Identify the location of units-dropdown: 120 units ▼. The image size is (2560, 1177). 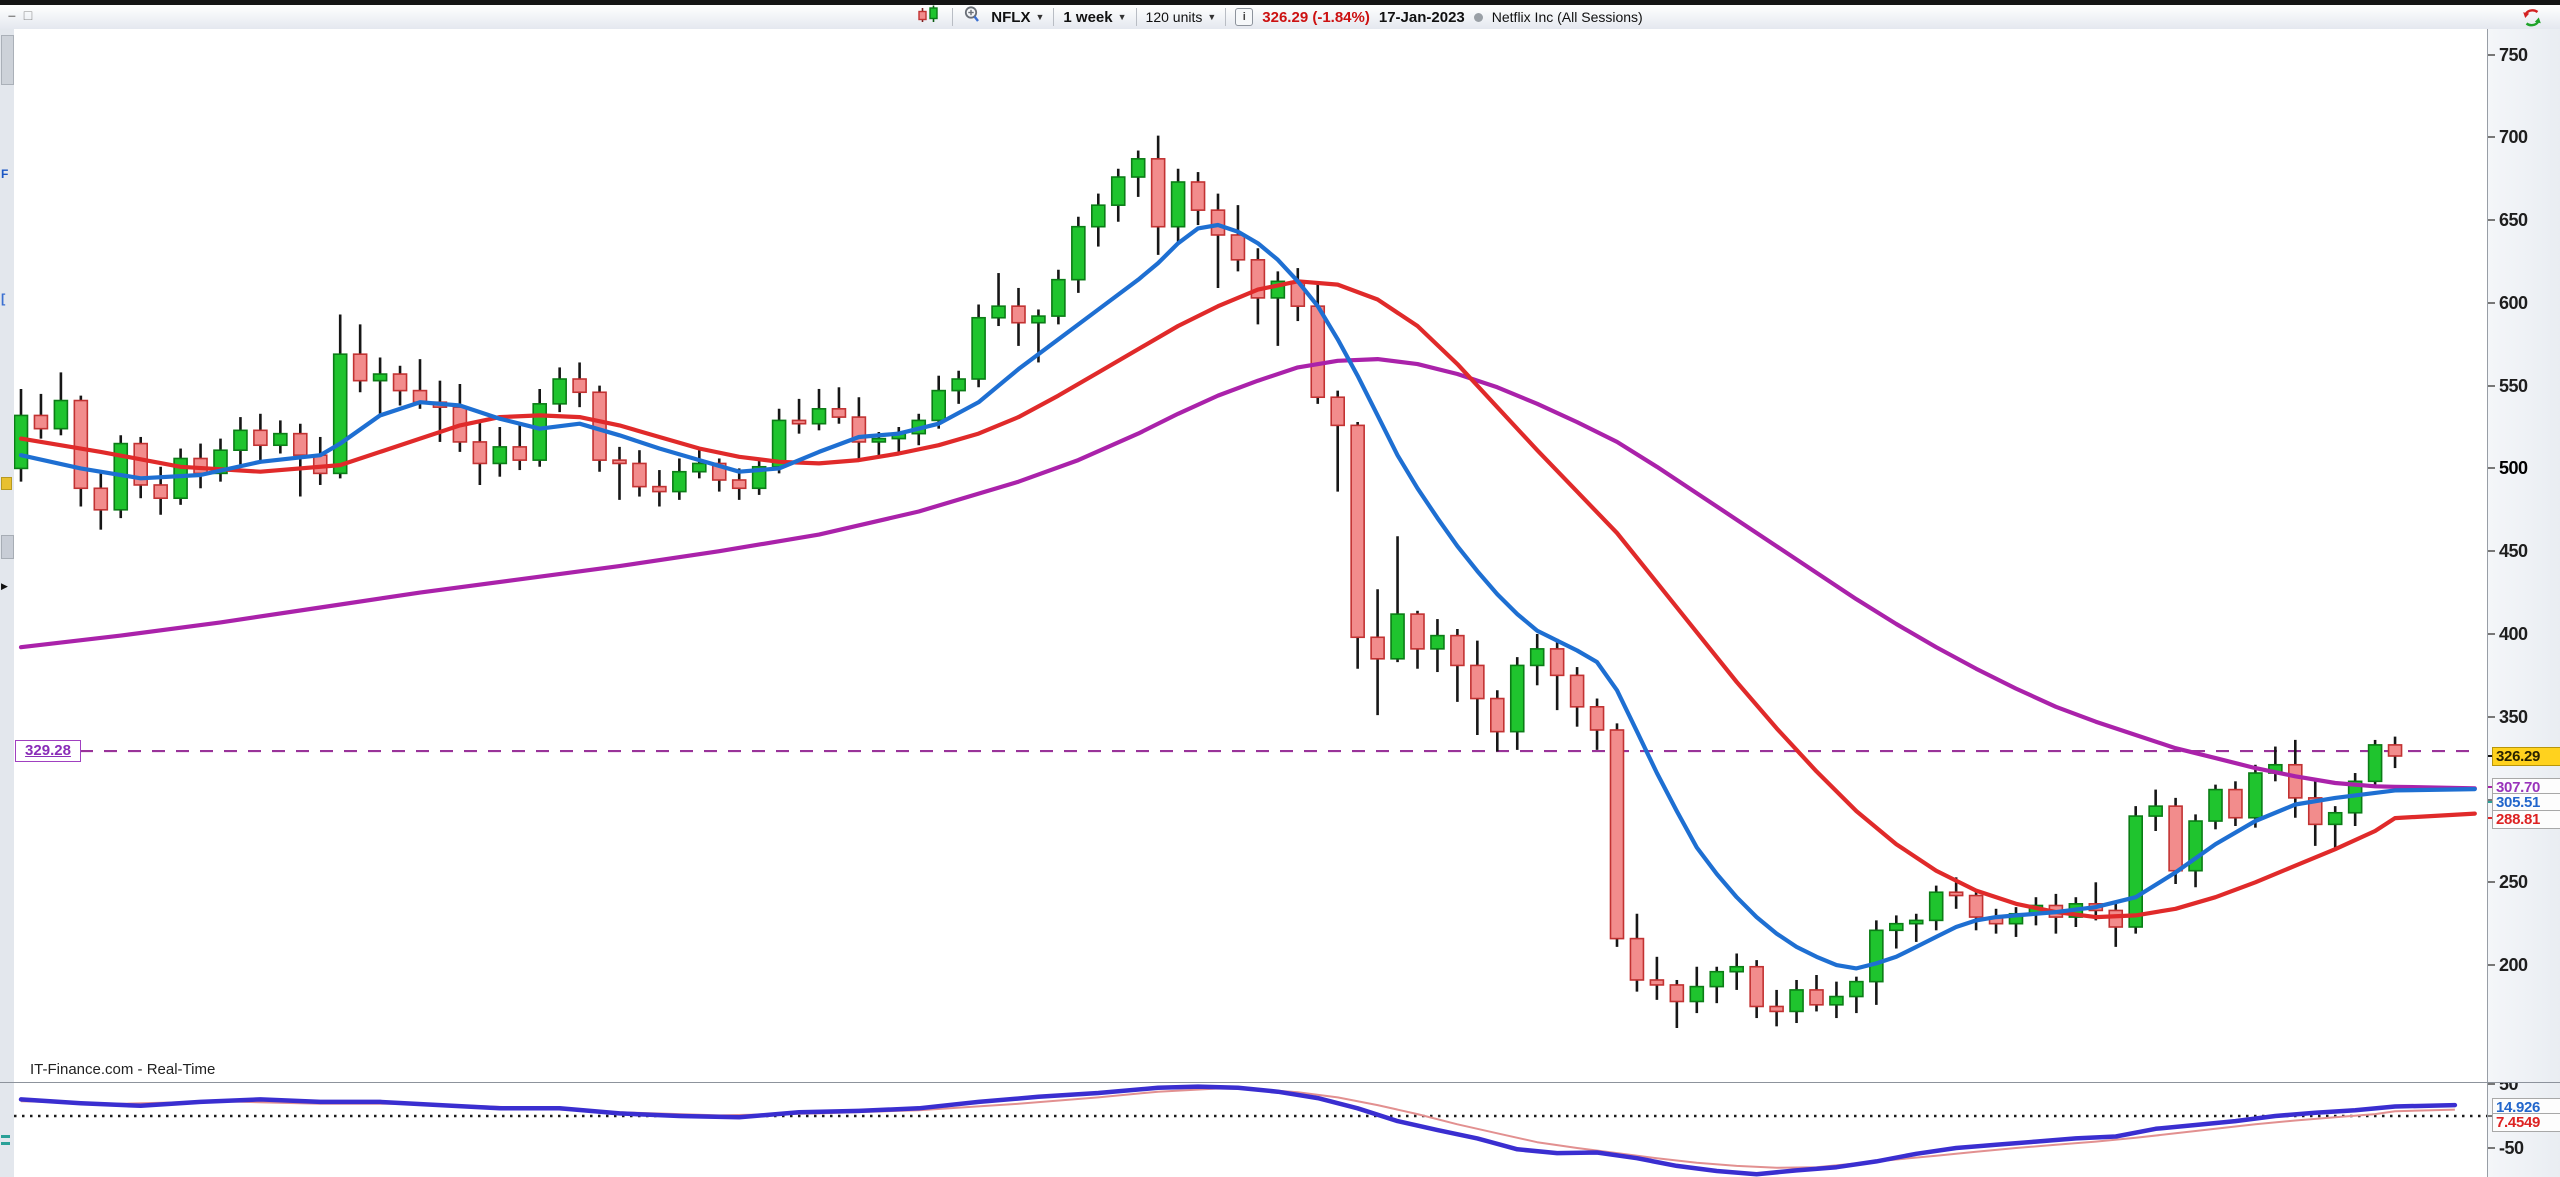
(1181, 17).